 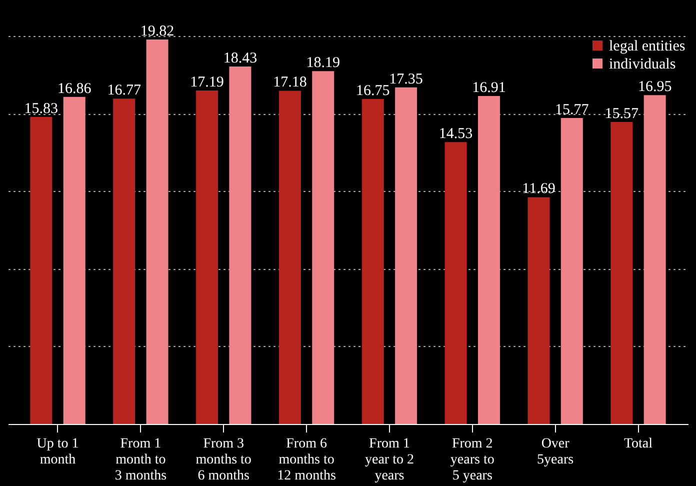 I want to click on data-label: 17.35, so click(x=406, y=79).